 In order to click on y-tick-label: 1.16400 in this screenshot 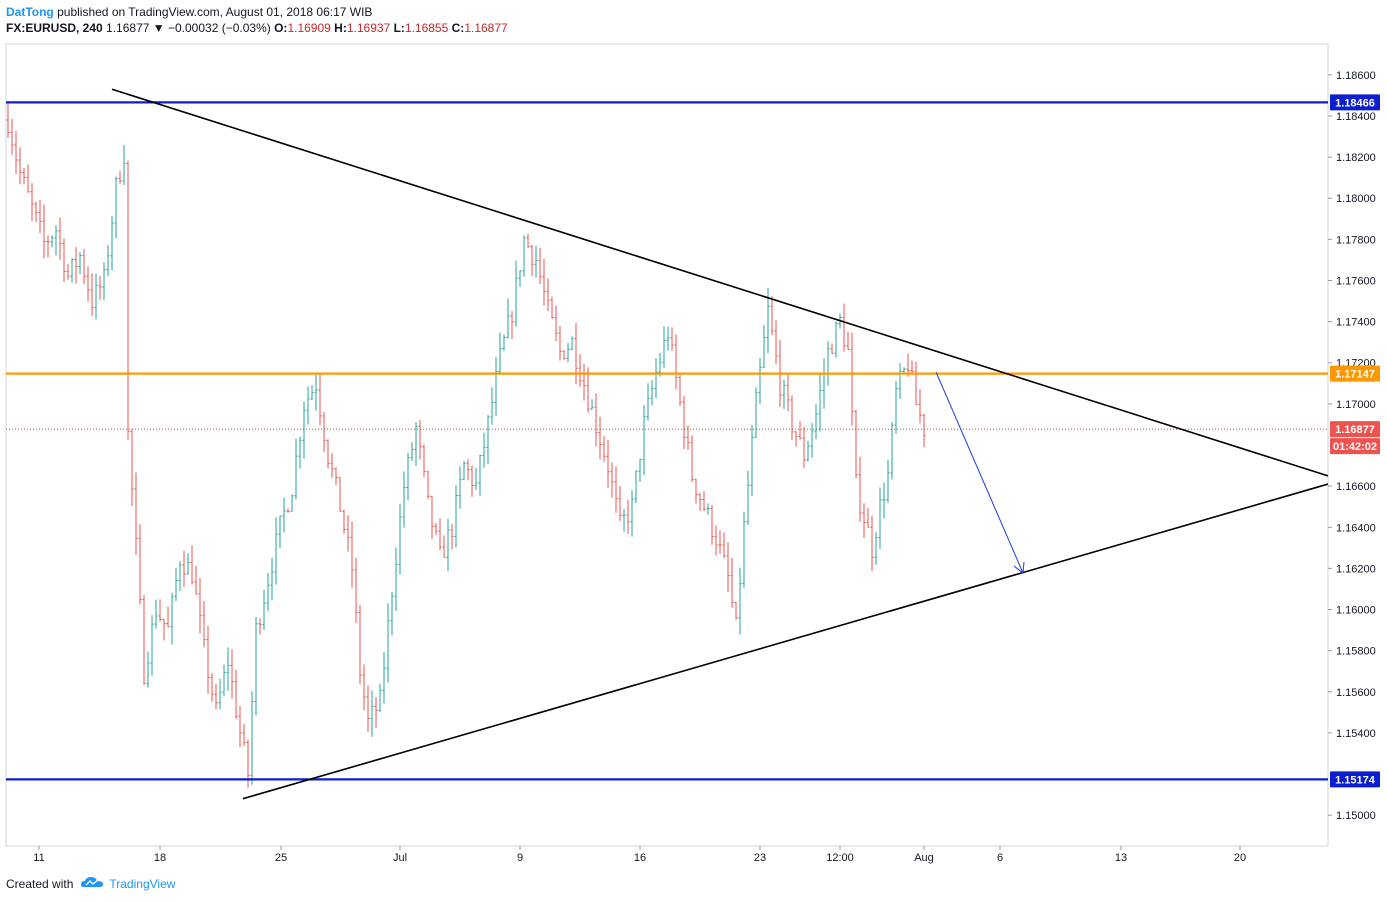, I will do `click(1356, 528)`.